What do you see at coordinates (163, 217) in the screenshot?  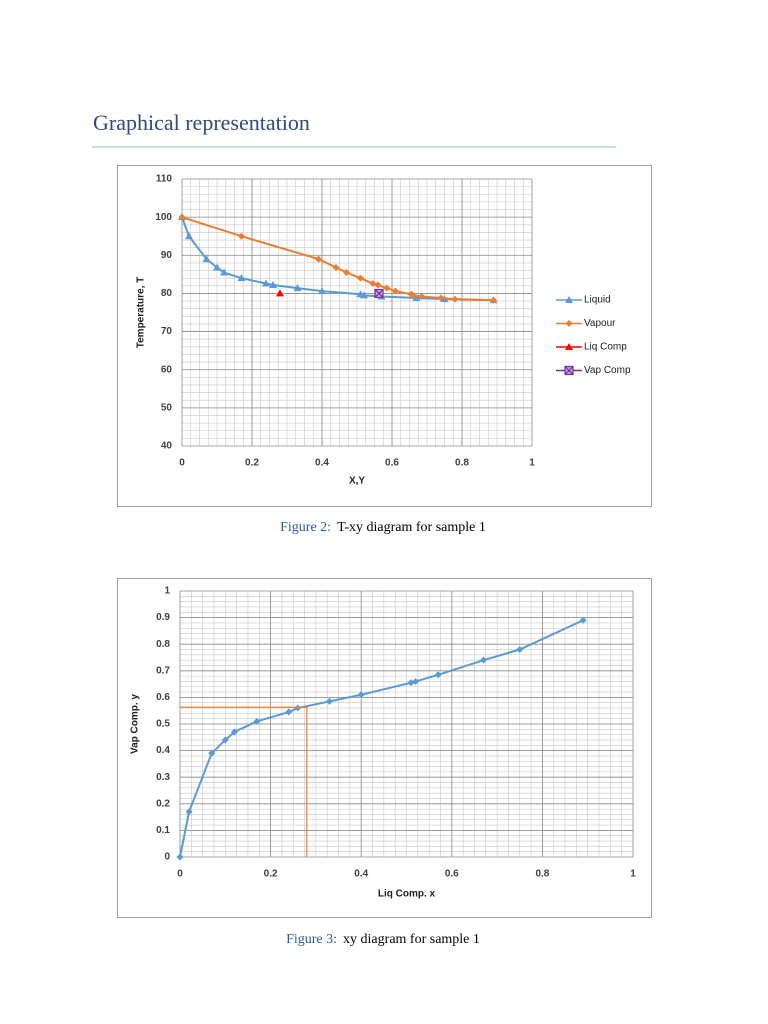 I see `y-tick-label: 100` at bounding box center [163, 217].